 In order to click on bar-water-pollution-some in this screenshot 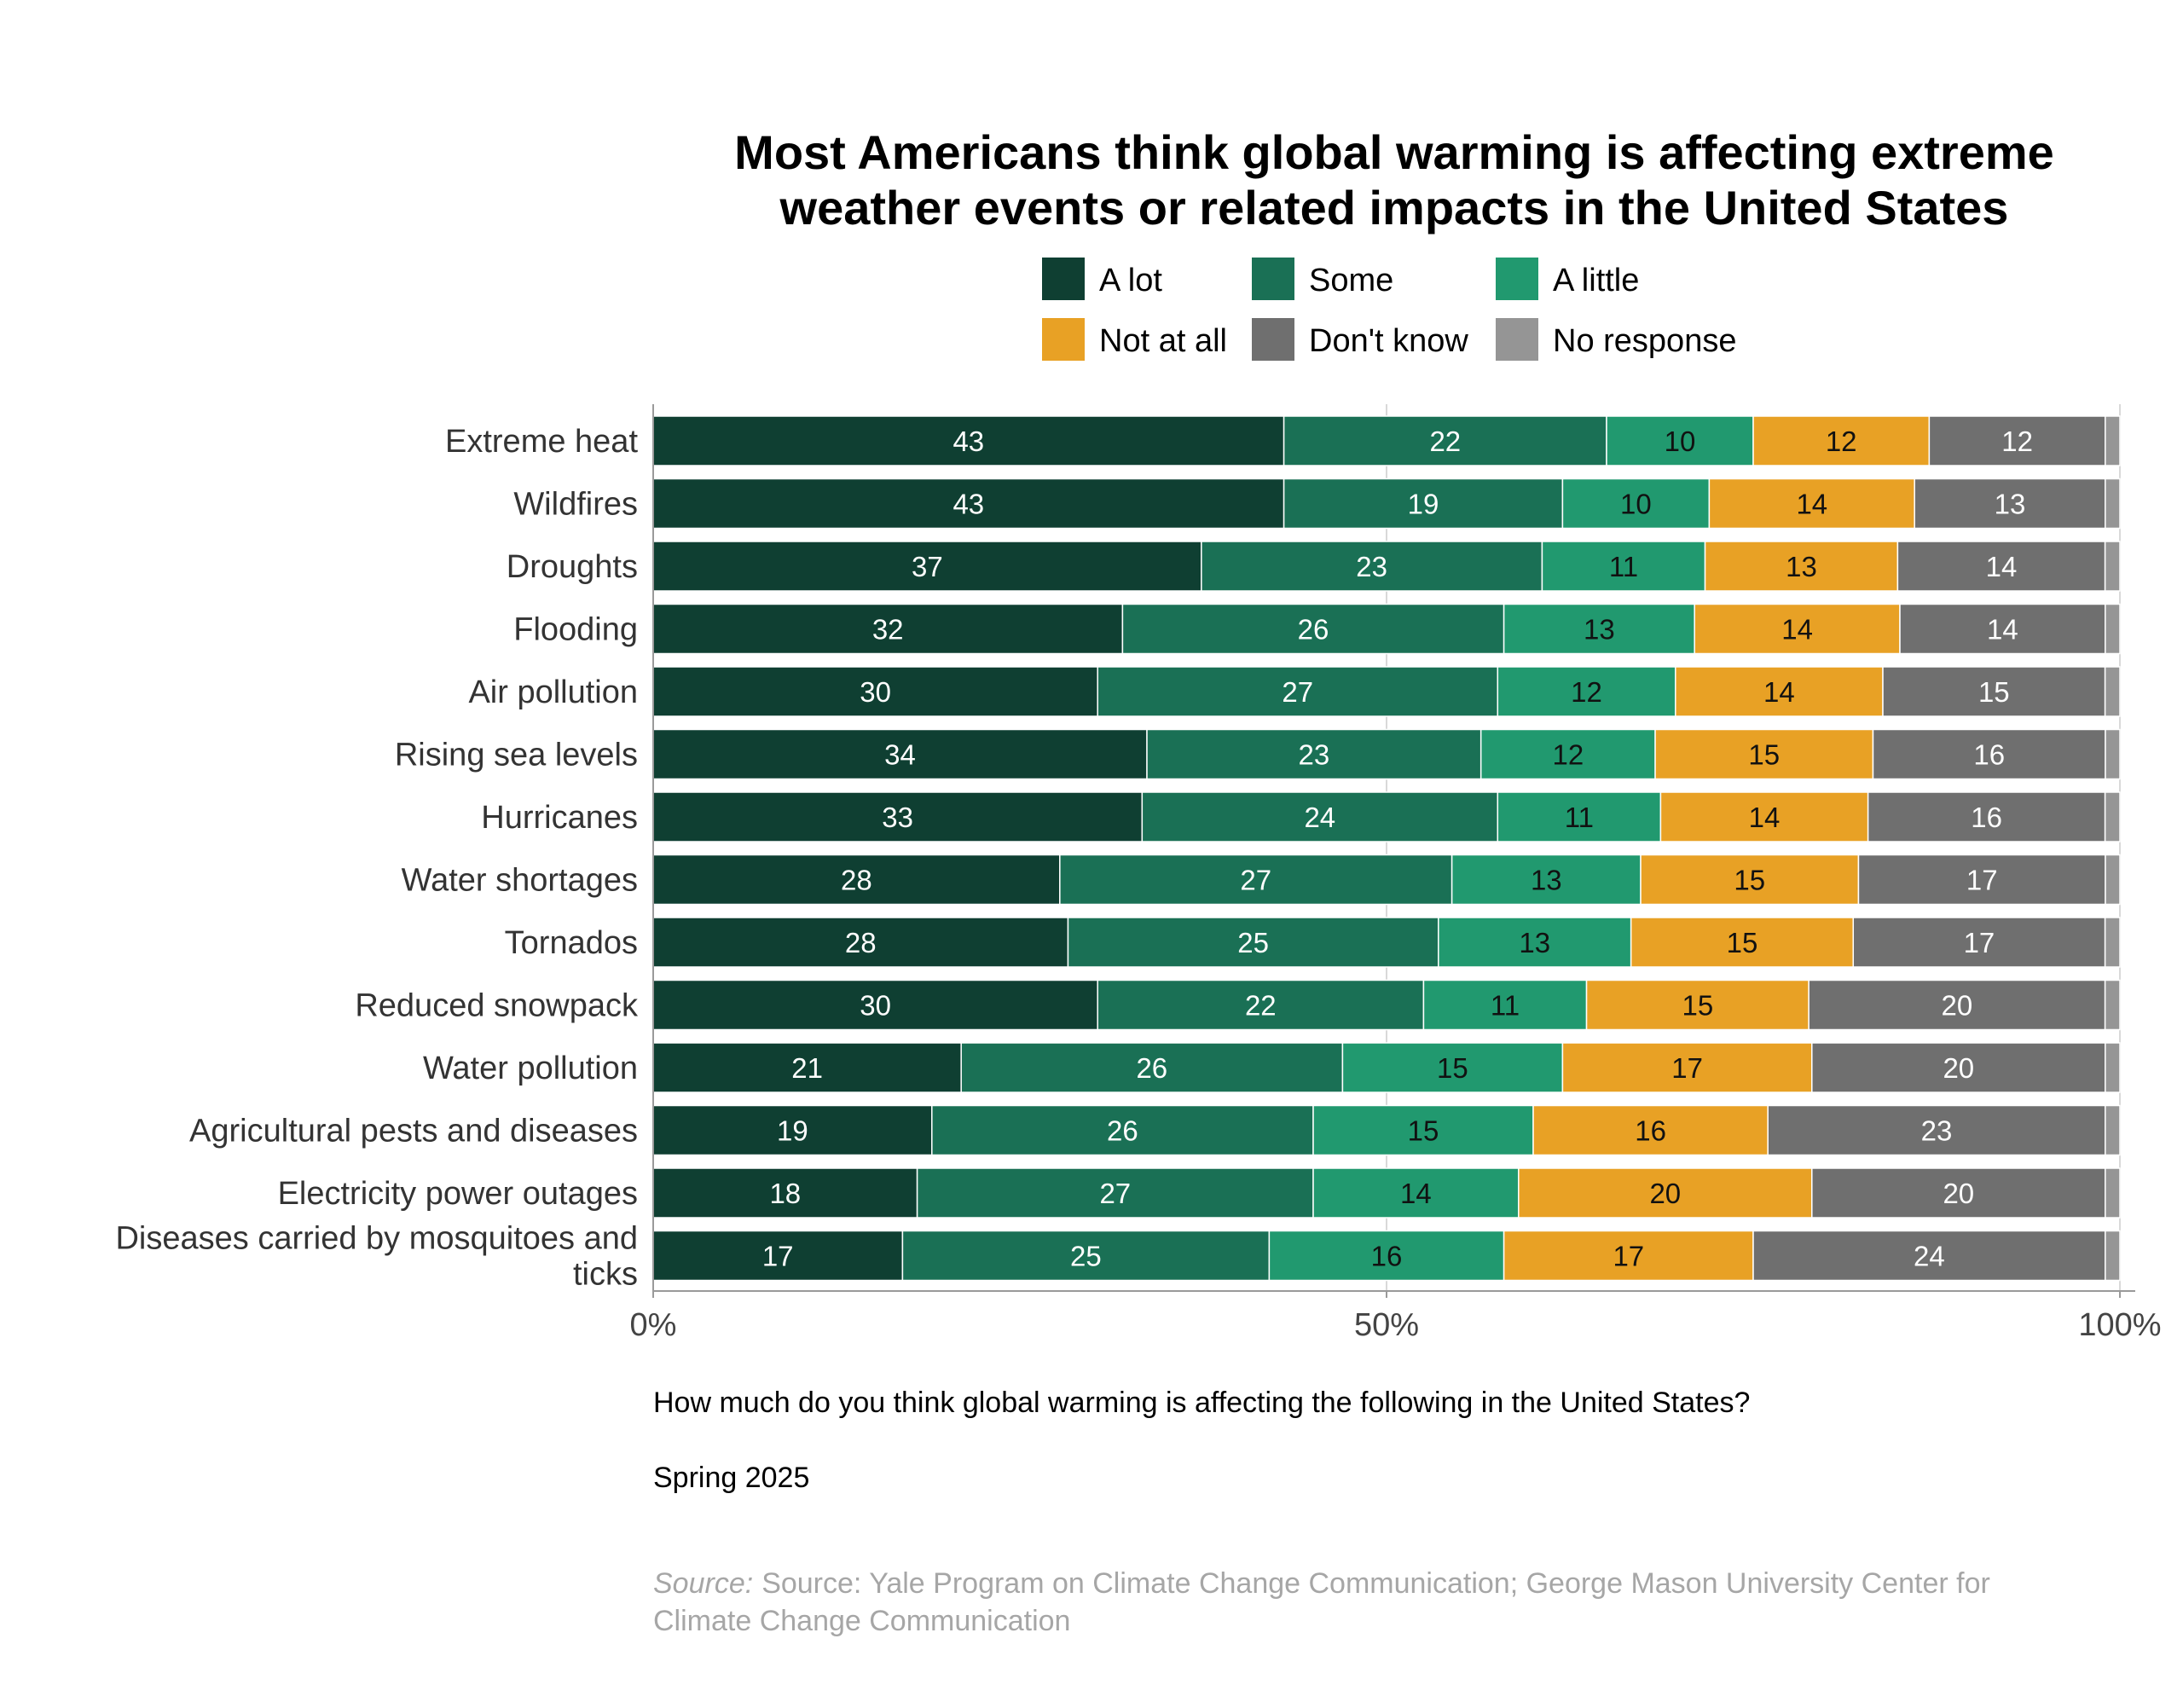, I will do `click(1152, 1067)`.